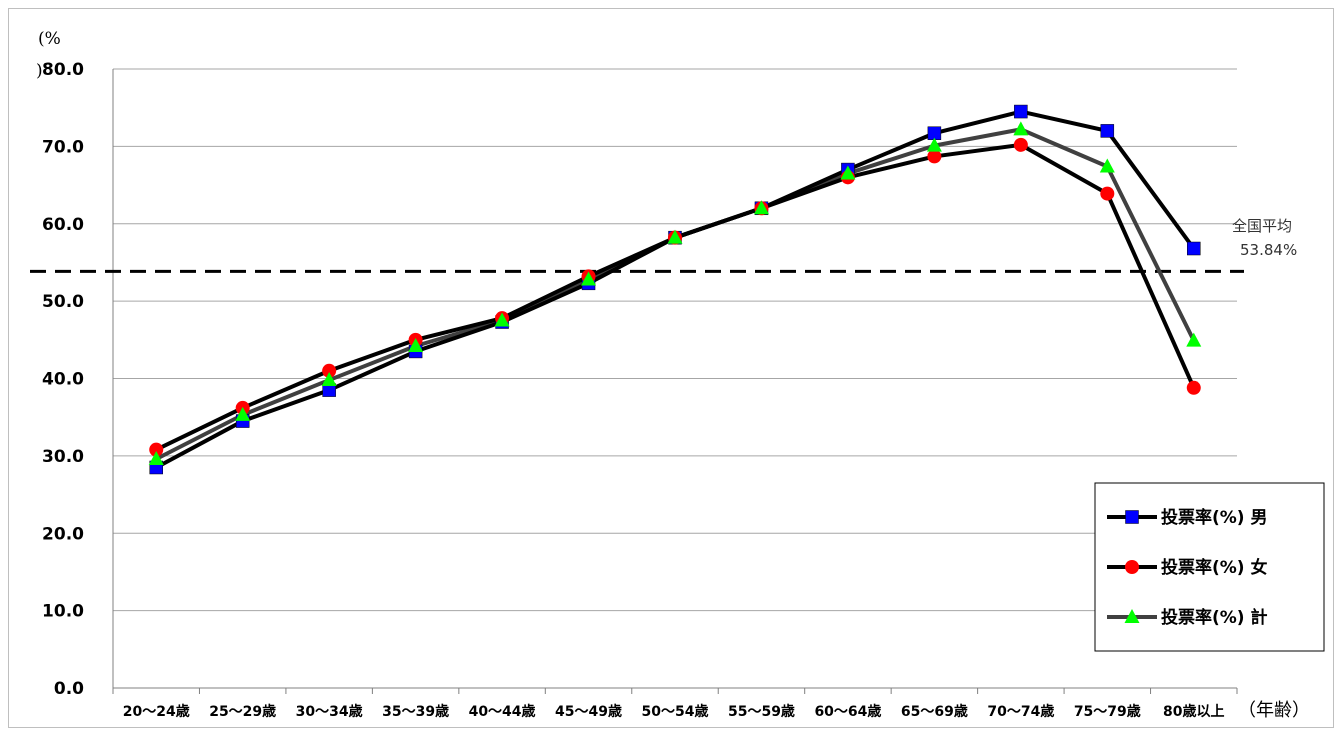 The image size is (1344, 736). Describe the element at coordinates (1214, 567) in the screenshot. I see `legend-label: 投票率(%) 女` at that location.